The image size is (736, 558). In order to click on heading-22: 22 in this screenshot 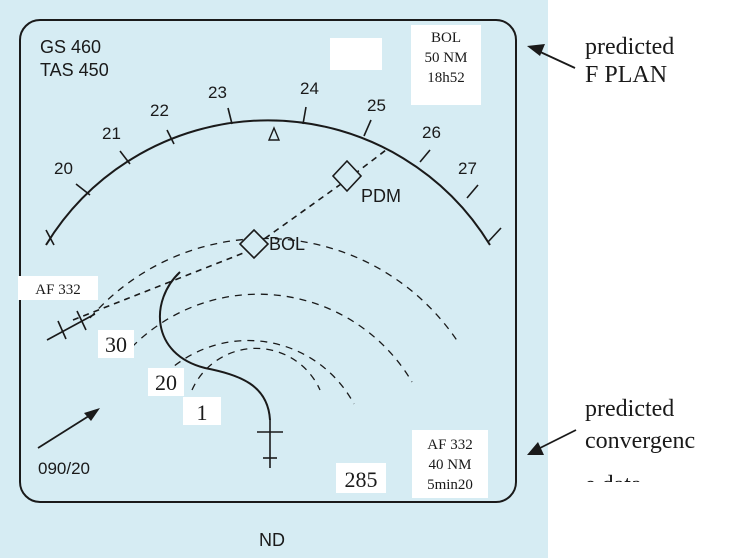, I will do `click(159, 110)`.